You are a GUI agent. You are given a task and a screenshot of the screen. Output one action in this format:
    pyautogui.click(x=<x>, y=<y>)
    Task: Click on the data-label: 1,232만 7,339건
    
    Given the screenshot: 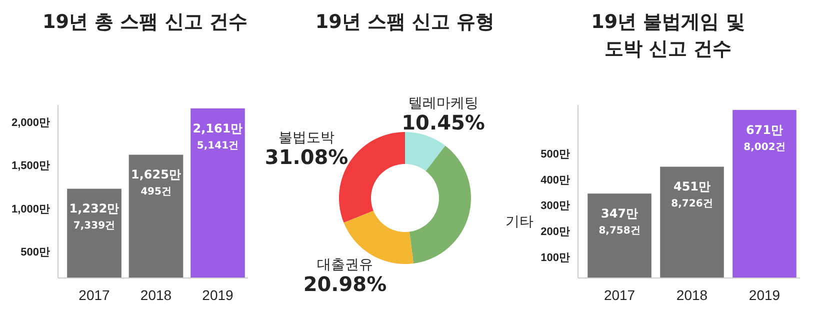 What is the action you would take?
    pyautogui.click(x=94, y=217)
    